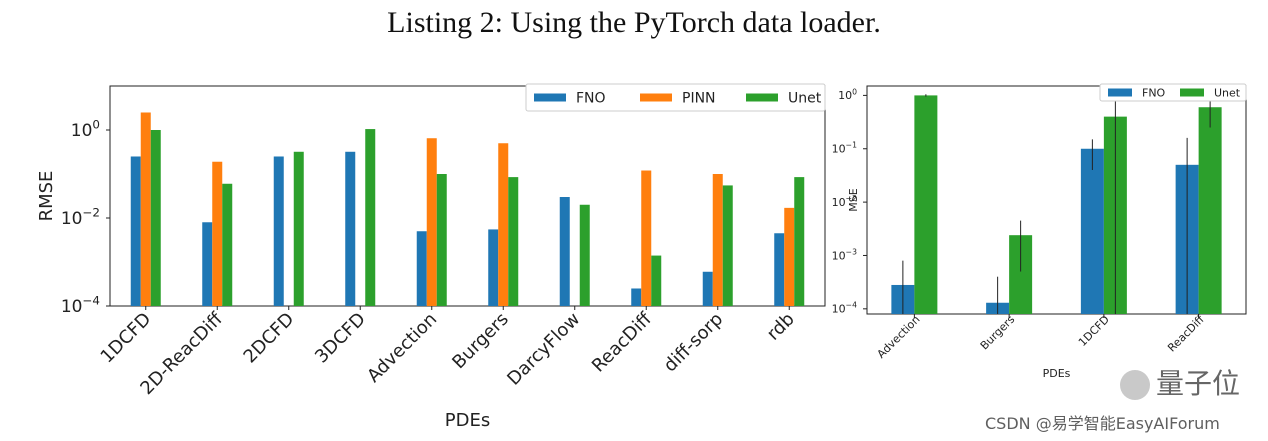 The image size is (1268, 441). Describe the element at coordinates (694, 343) in the screenshot. I see `x-tick-label: diff-sorp` at that location.